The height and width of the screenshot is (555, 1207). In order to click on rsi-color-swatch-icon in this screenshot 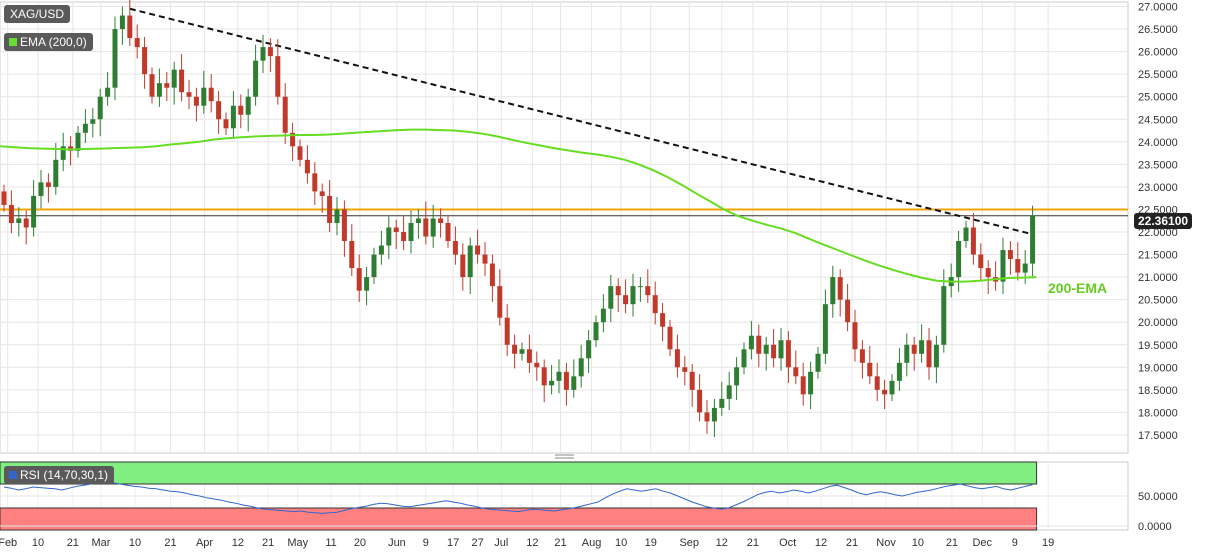, I will do `click(13, 475)`.